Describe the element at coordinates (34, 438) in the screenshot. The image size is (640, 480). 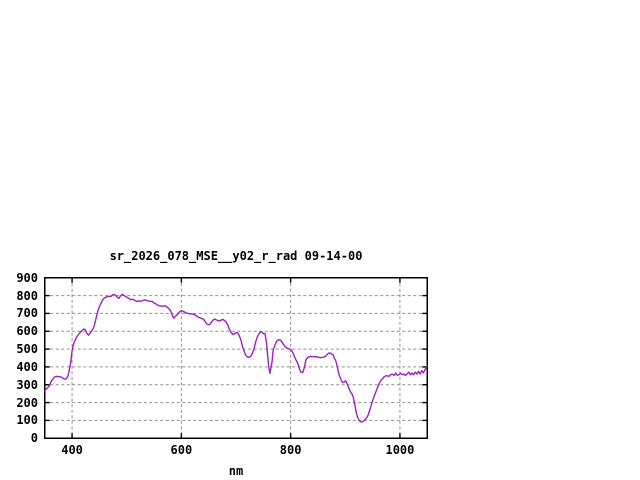
I see `y-tick-label: 0` at that location.